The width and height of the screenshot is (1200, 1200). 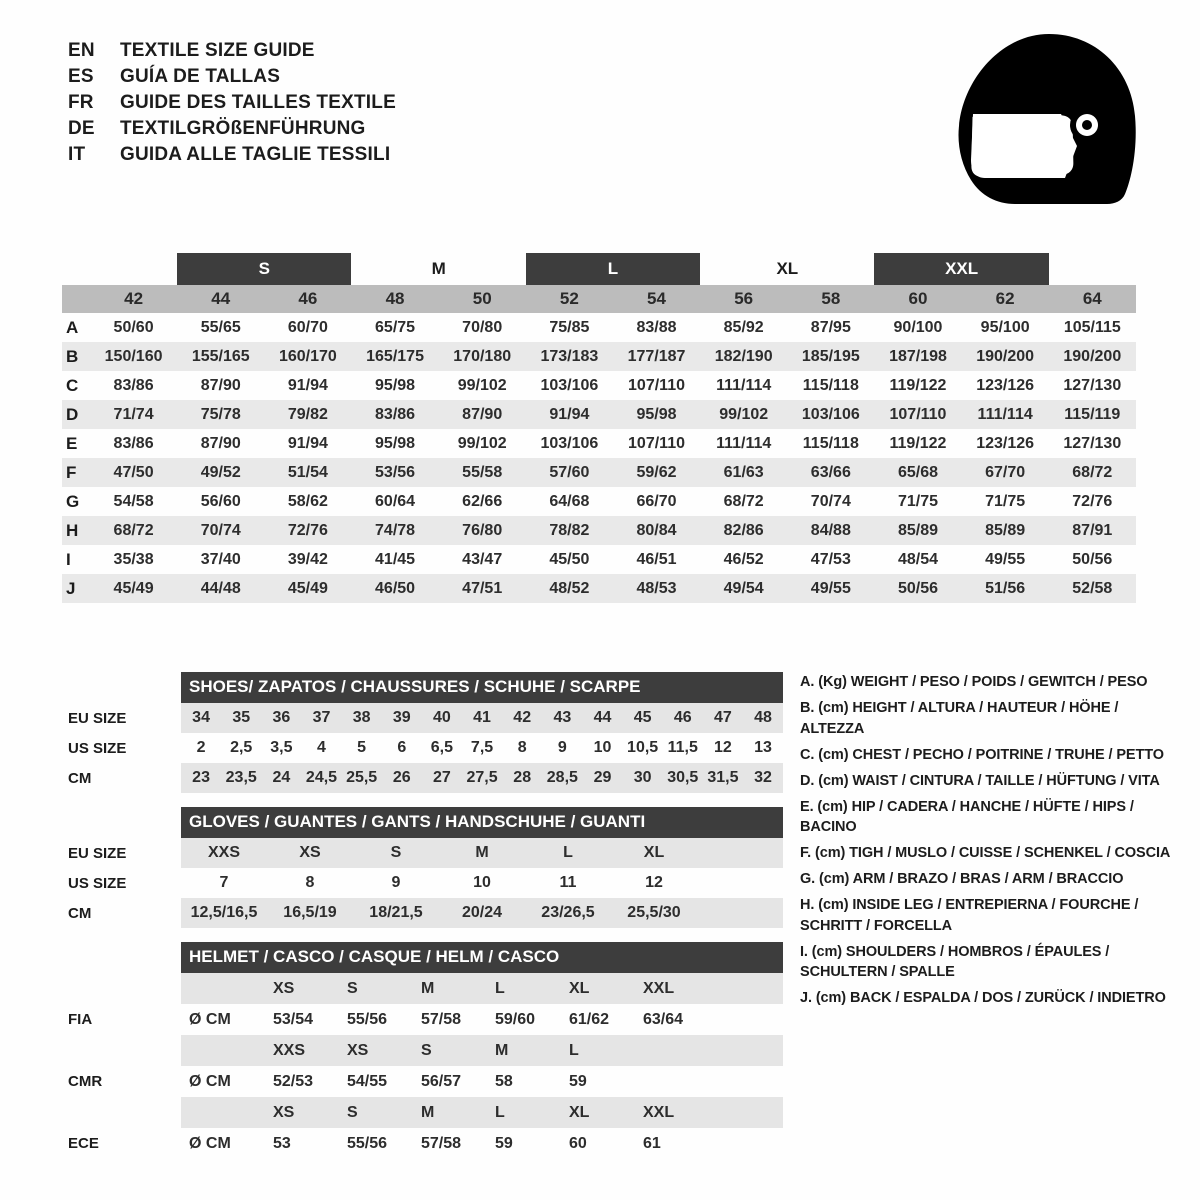 I want to click on gloves-cell: 25,5/30, so click(x=654, y=912).